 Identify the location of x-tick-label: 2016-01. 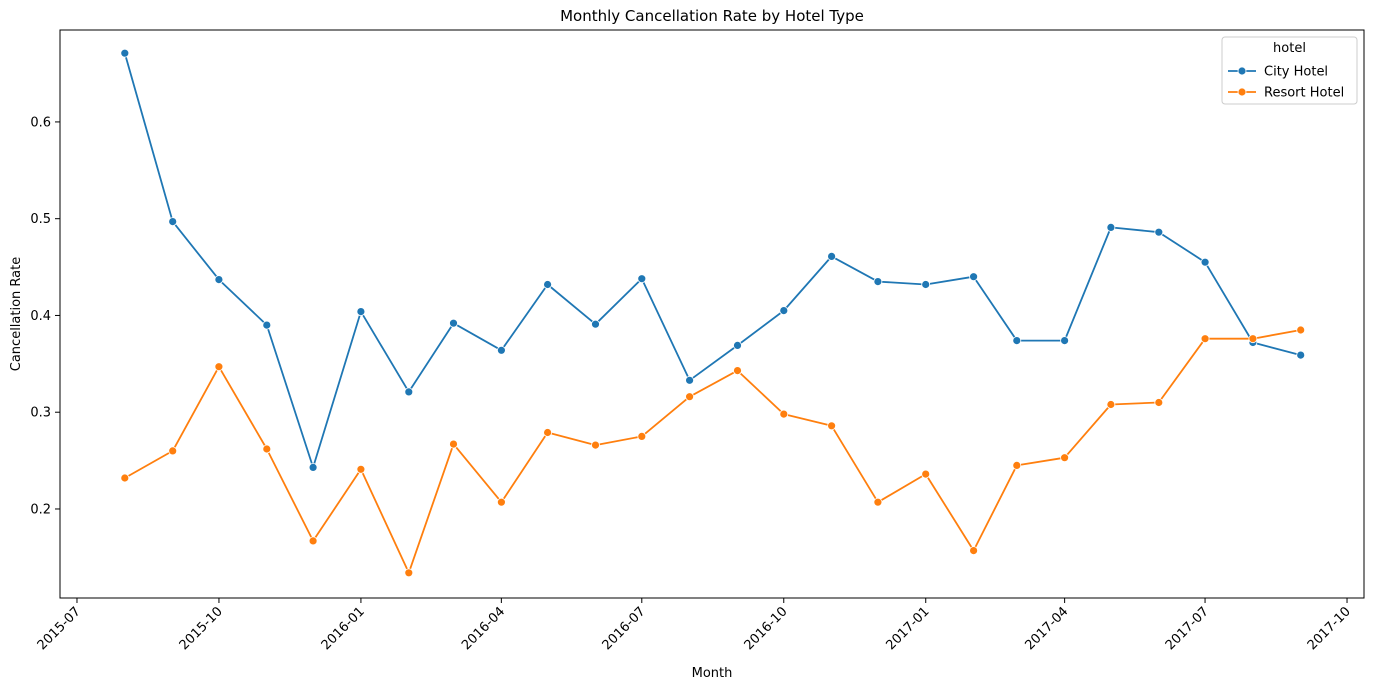
(343, 628).